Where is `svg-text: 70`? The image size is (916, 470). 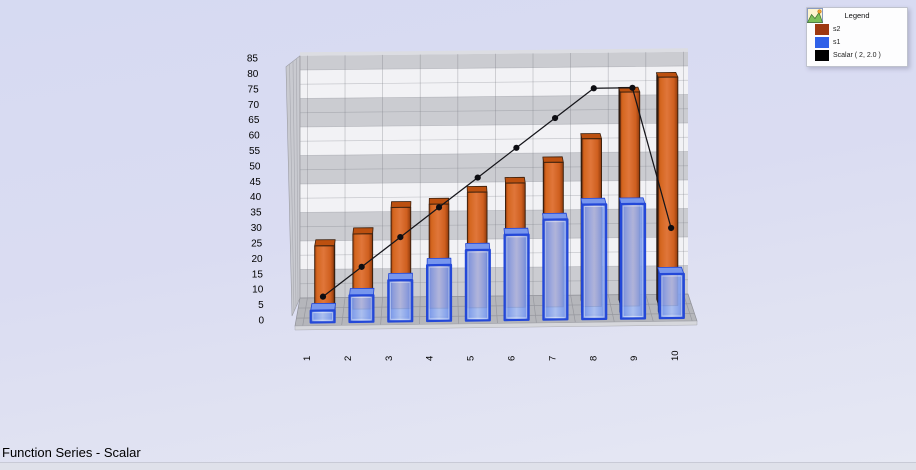 svg-text: 70 is located at coordinates (254, 105).